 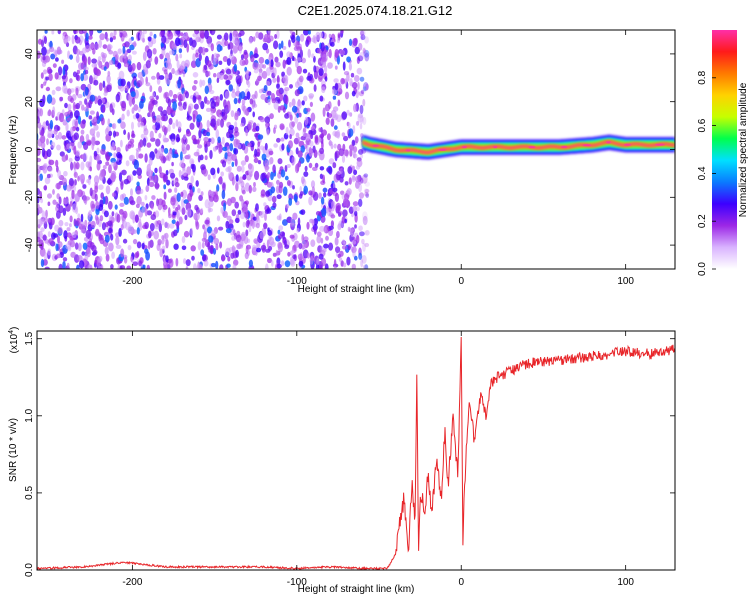 What do you see at coordinates (29, 570) in the screenshot?
I see `y-tick-label: 0.0` at bounding box center [29, 570].